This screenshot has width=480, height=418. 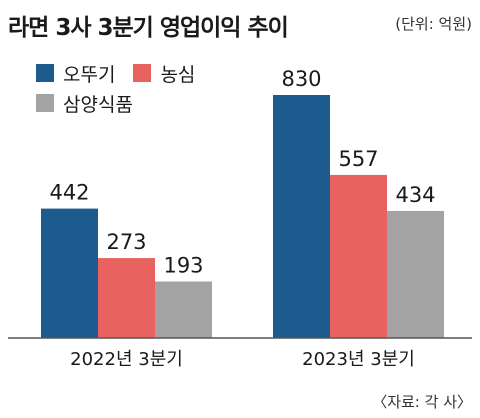 I want to click on data-label-0-2: 193, so click(x=183, y=265).